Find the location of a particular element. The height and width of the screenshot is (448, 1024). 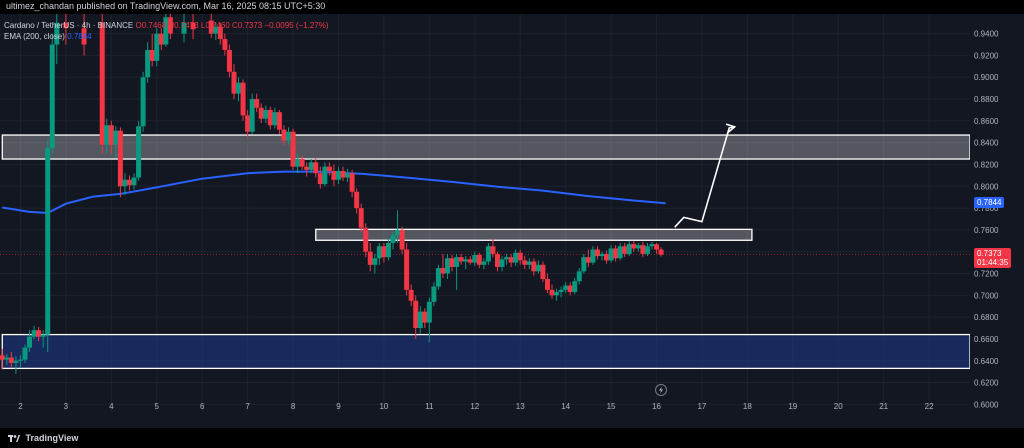

x-tick-label: 16 is located at coordinates (656, 406).